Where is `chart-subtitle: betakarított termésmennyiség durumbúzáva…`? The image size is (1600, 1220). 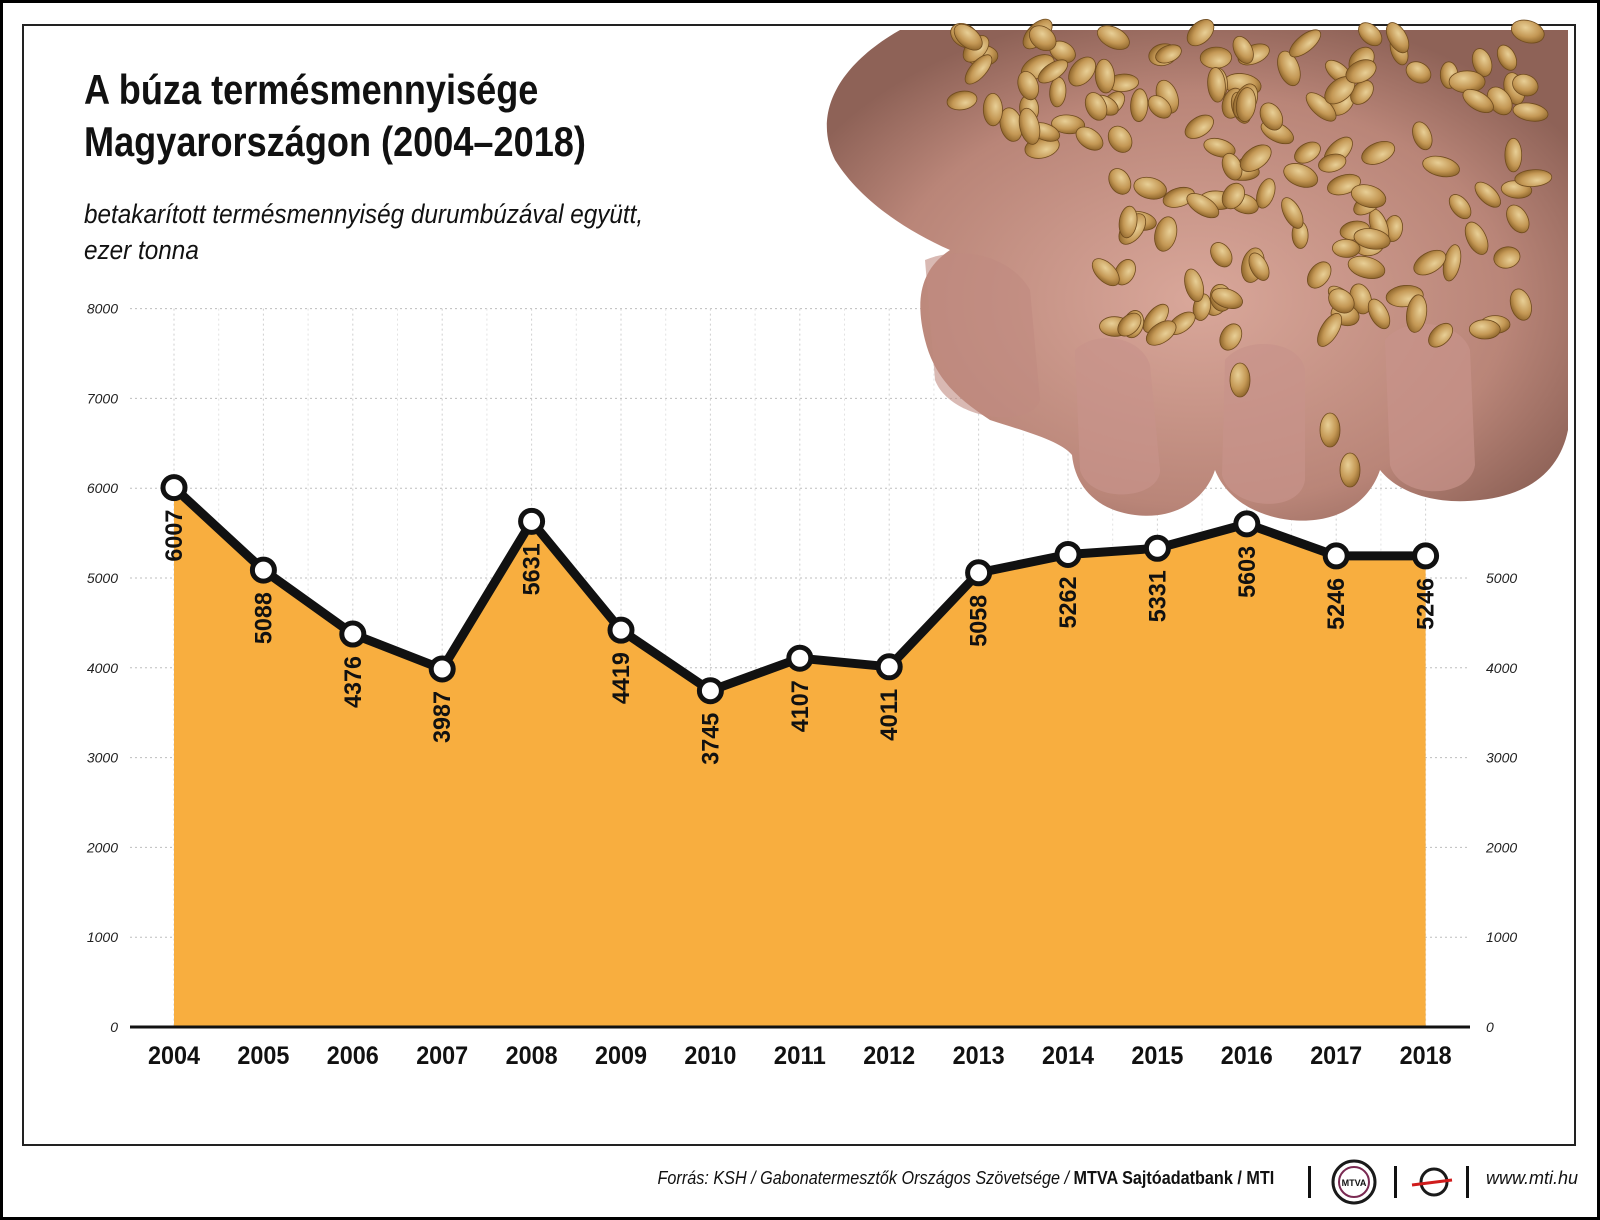
chart-subtitle: betakarított termésmennyiség durumbúzáva… is located at coordinates (363, 232).